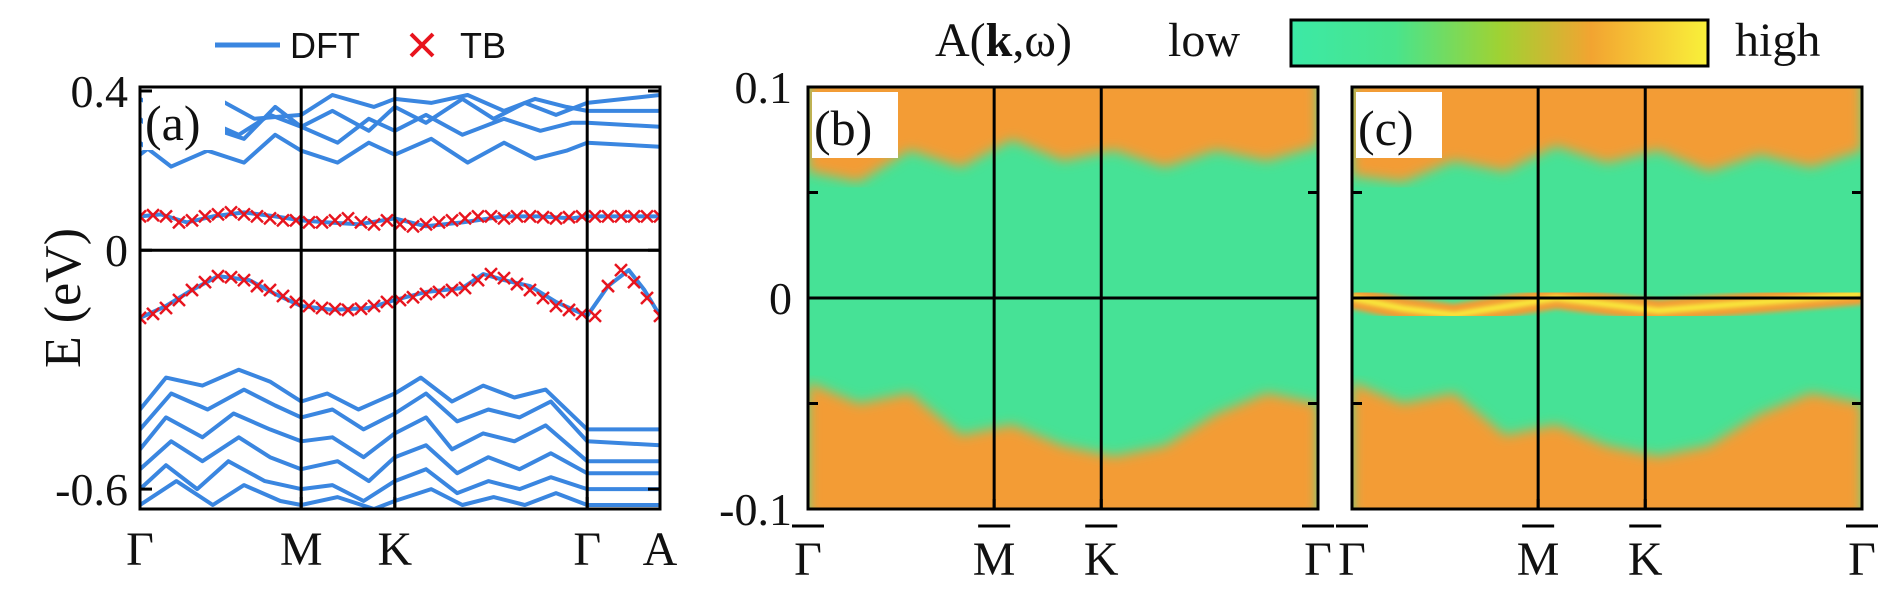  I want to click on colorbar-label-part-3: ,ω), so click(1042, 40).